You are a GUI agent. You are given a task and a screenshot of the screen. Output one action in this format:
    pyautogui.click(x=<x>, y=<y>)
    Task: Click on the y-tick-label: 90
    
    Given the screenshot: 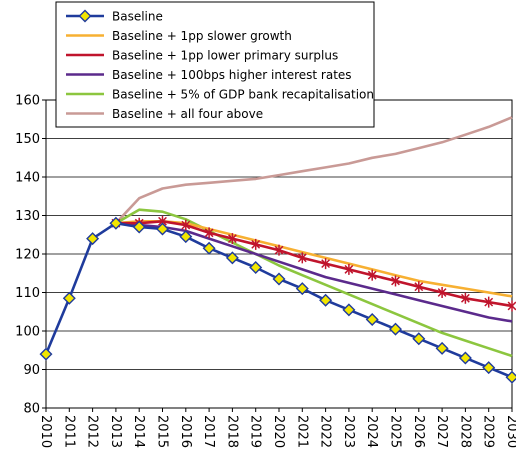 What is the action you would take?
    pyautogui.click(x=31, y=370)
    